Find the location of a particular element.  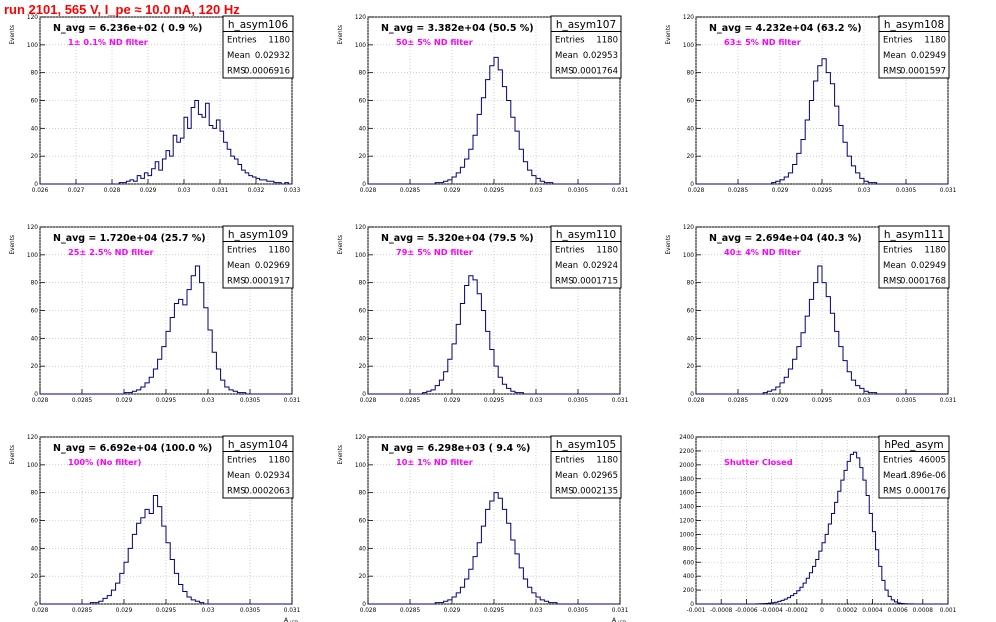

histogram-name: h_asym108 is located at coordinates (914, 25).